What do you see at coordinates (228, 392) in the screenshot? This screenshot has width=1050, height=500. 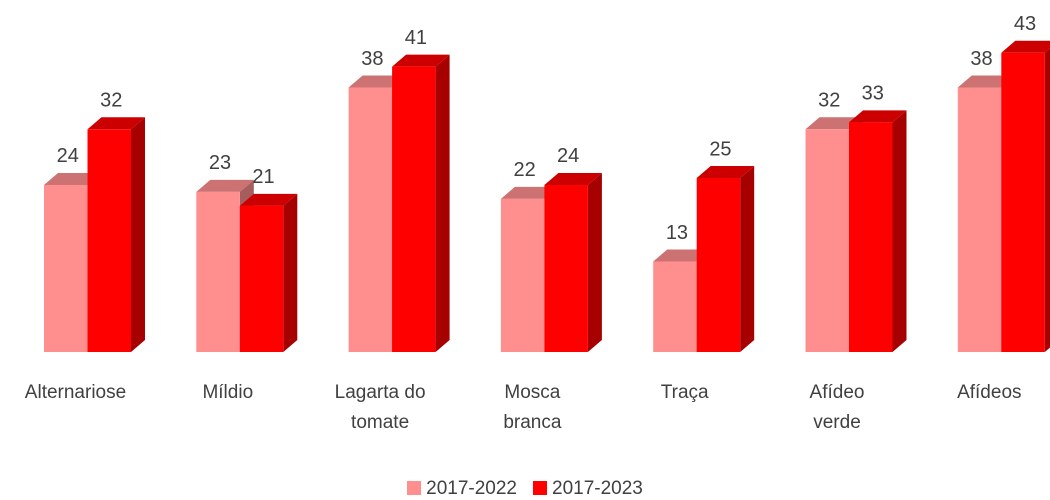 I see `x-tick-label: Míldio` at bounding box center [228, 392].